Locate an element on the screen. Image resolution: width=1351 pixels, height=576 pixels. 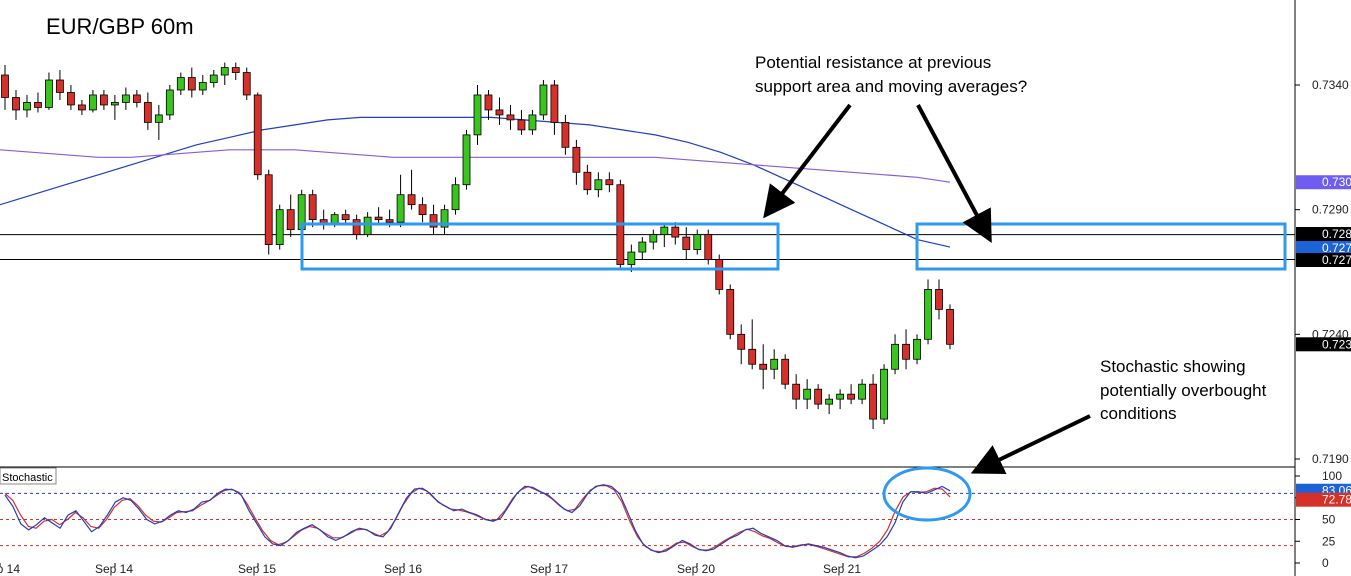
price-tick-label: 0.7290 is located at coordinates (1330, 210).